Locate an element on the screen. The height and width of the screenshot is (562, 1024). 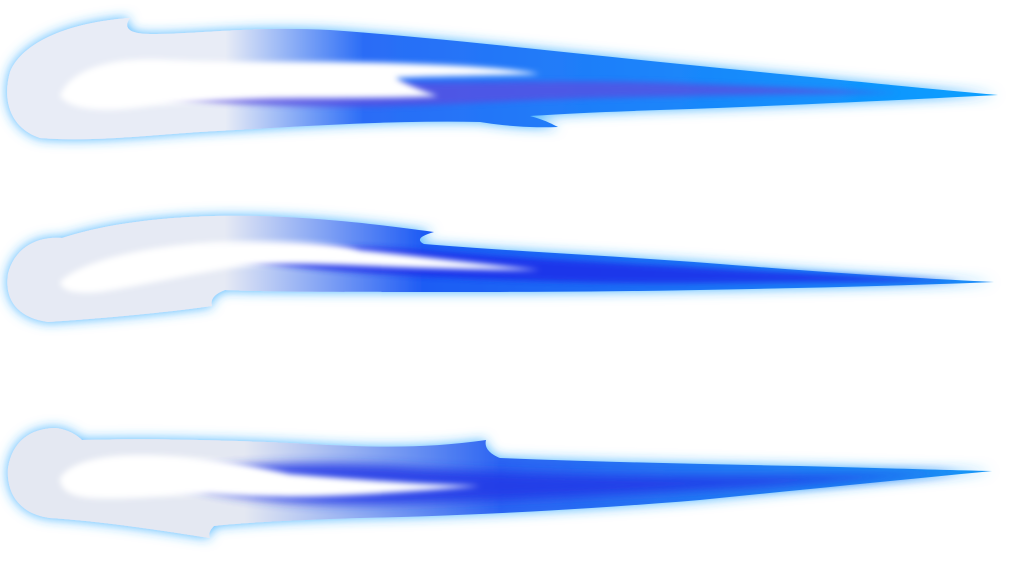
middle-streak-white-core is located at coordinates (300, 267).